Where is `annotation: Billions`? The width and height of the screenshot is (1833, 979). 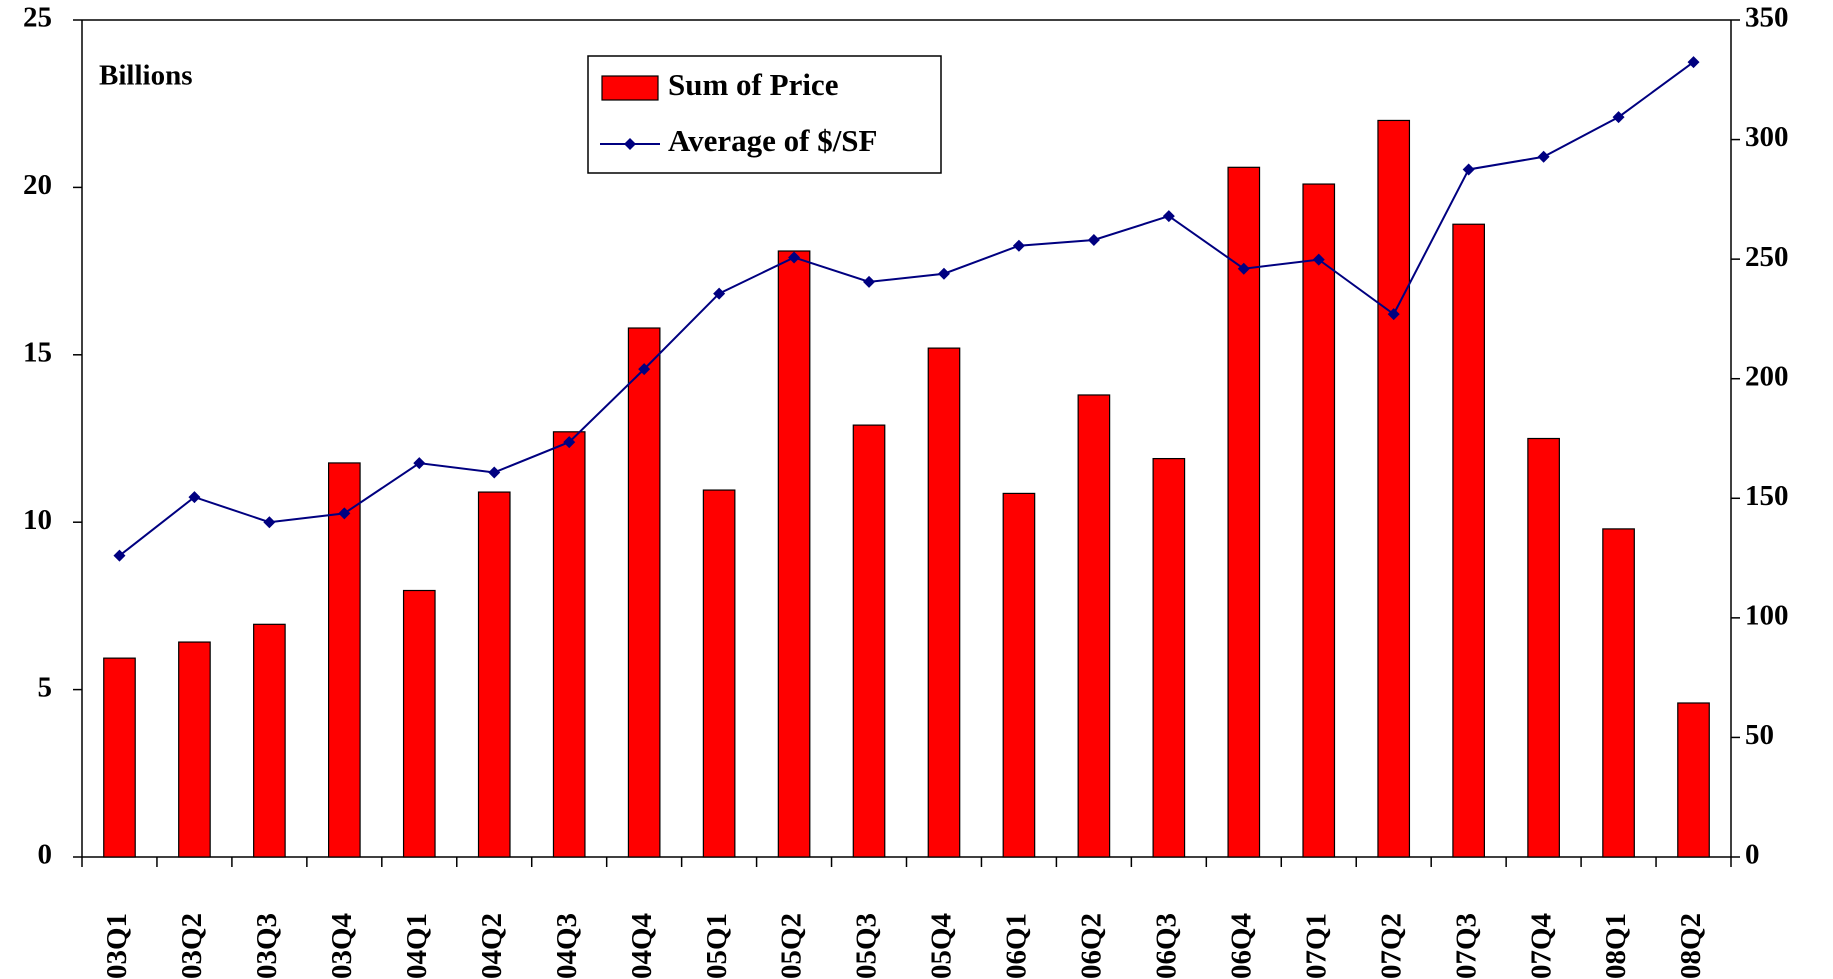 annotation: Billions is located at coordinates (146, 76).